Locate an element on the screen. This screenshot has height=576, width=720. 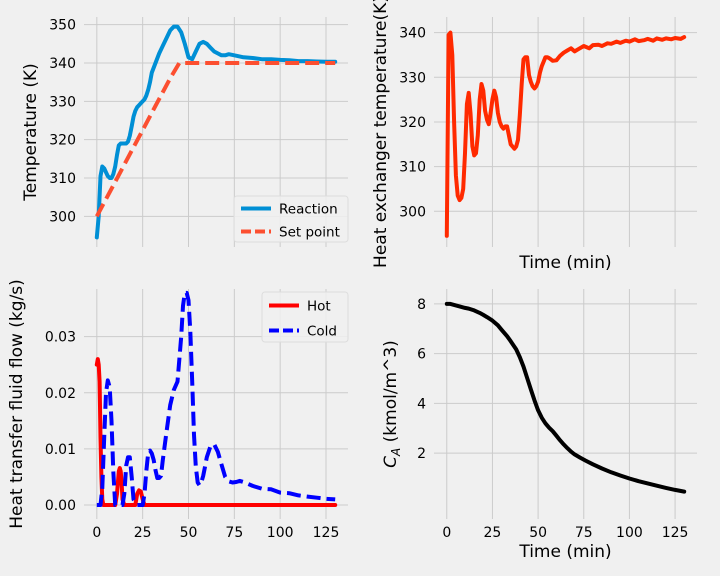
y-tick-label: 350 is located at coordinates (62, 26).